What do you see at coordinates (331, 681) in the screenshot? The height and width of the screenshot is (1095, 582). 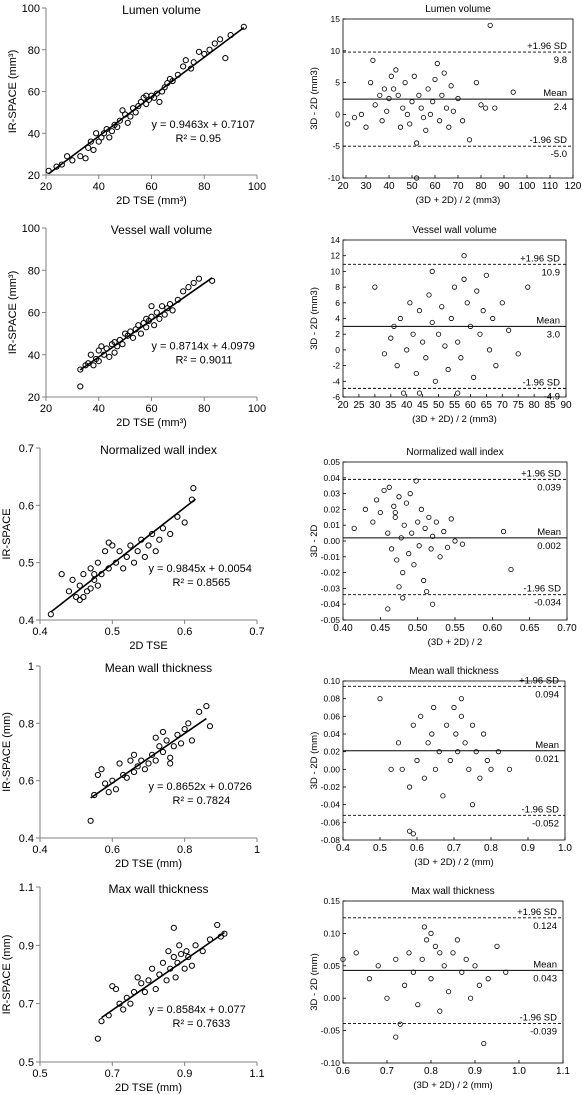 I see `y-tick-label: 0.10` at bounding box center [331, 681].